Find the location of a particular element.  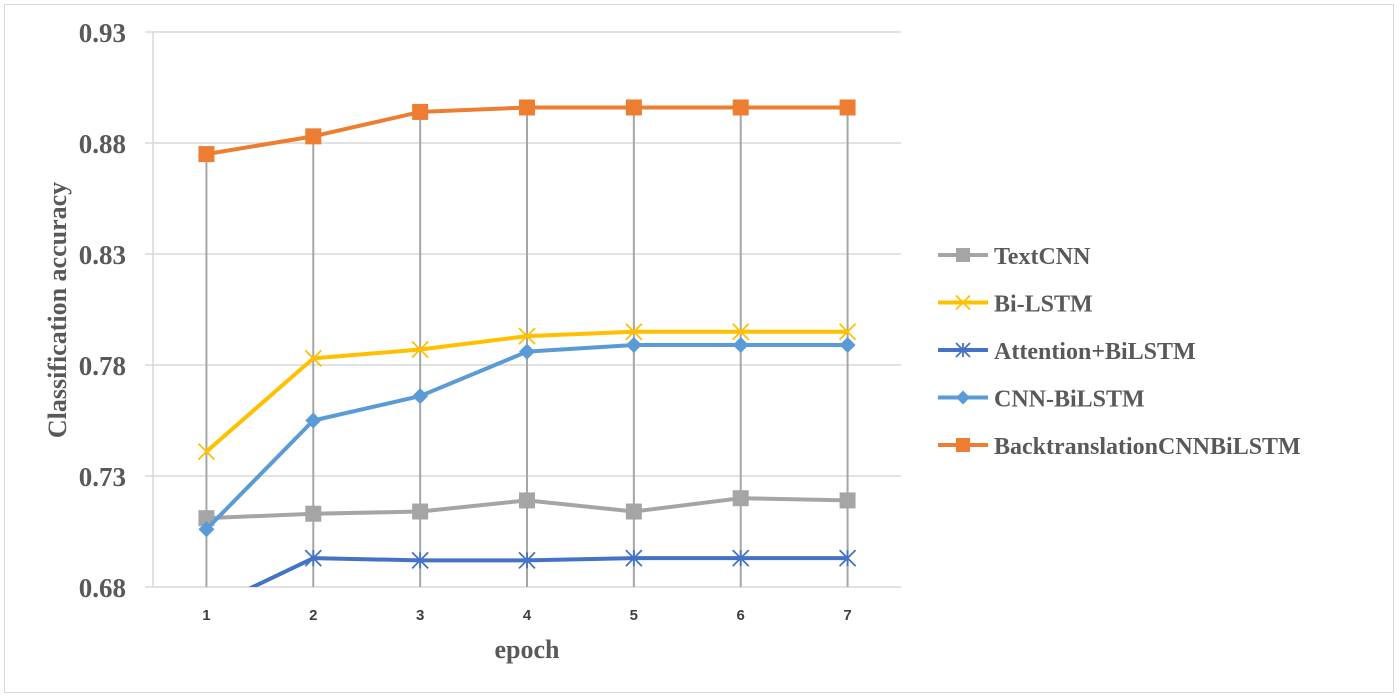

x-tick-label: 6 is located at coordinates (741, 615).